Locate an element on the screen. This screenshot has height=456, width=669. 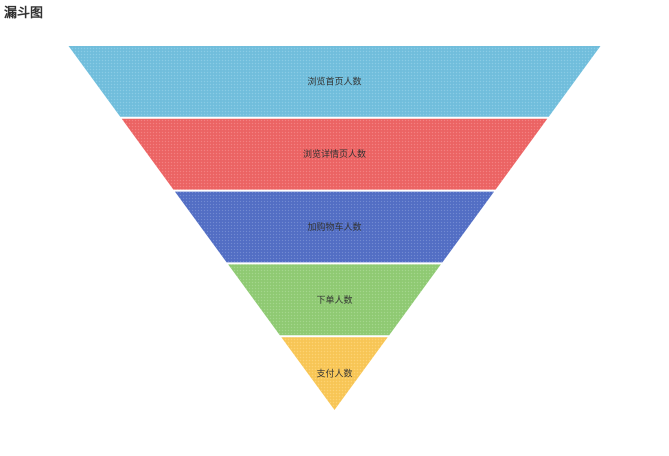
funnel-stage-label-4: 下单人数 is located at coordinates (334, 300).